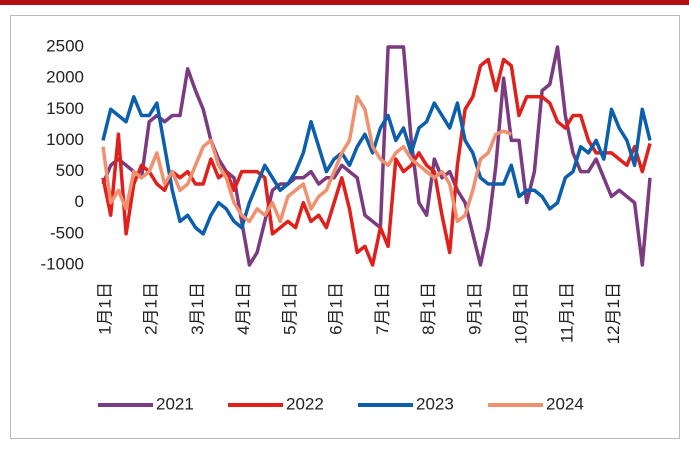 The image size is (689, 459). I want to click on x-tick-label: 10月1日, so click(521, 313).